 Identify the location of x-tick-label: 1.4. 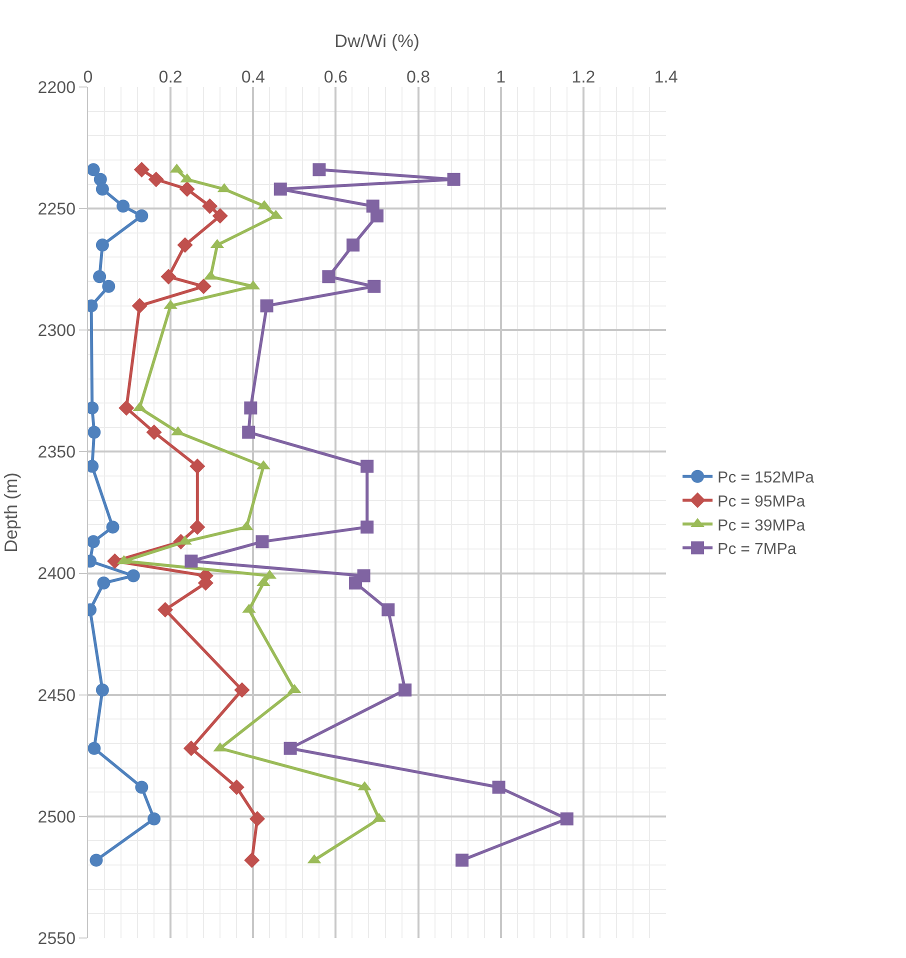
(666, 77).